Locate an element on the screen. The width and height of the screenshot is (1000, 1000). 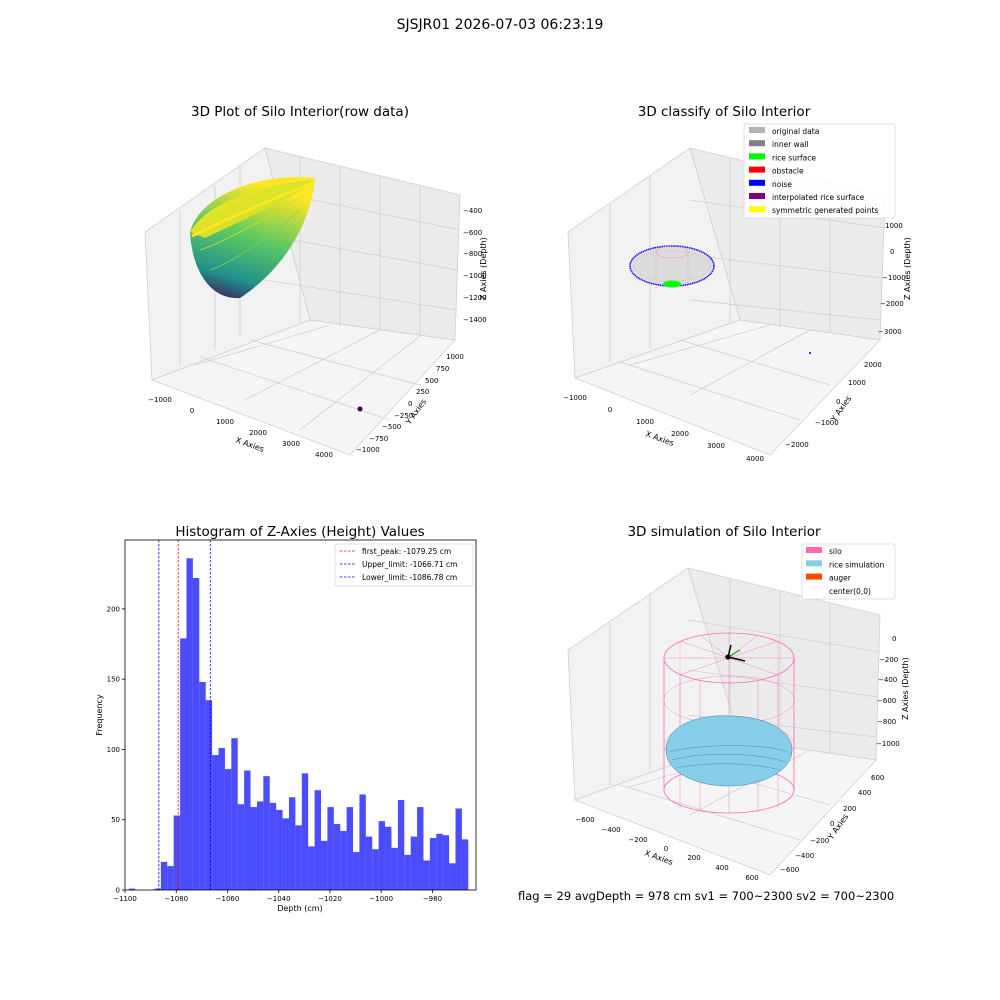
panel3-title: Histogram of Z-Axies (Height) Values is located at coordinates (300, 532).